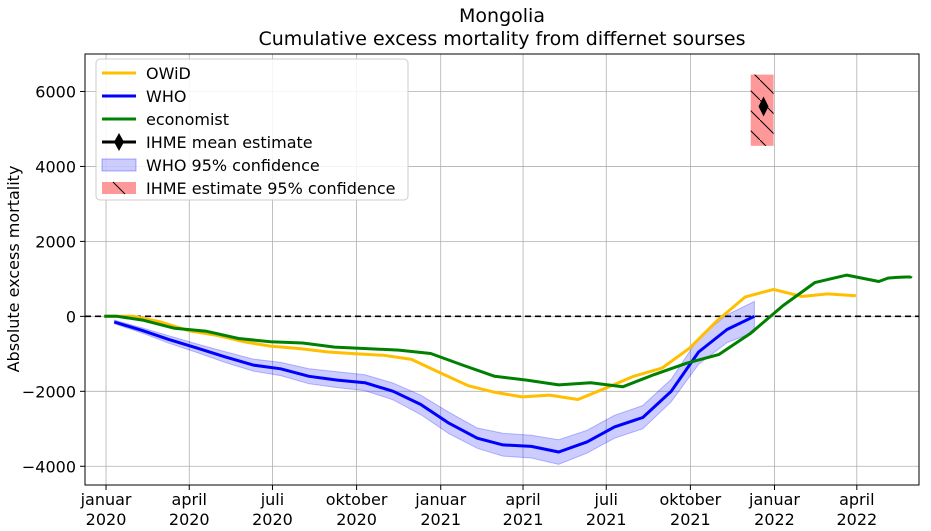 The image size is (931, 531). What do you see at coordinates (55, 166) in the screenshot?
I see `y-tick-label: 4000` at bounding box center [55, 166].